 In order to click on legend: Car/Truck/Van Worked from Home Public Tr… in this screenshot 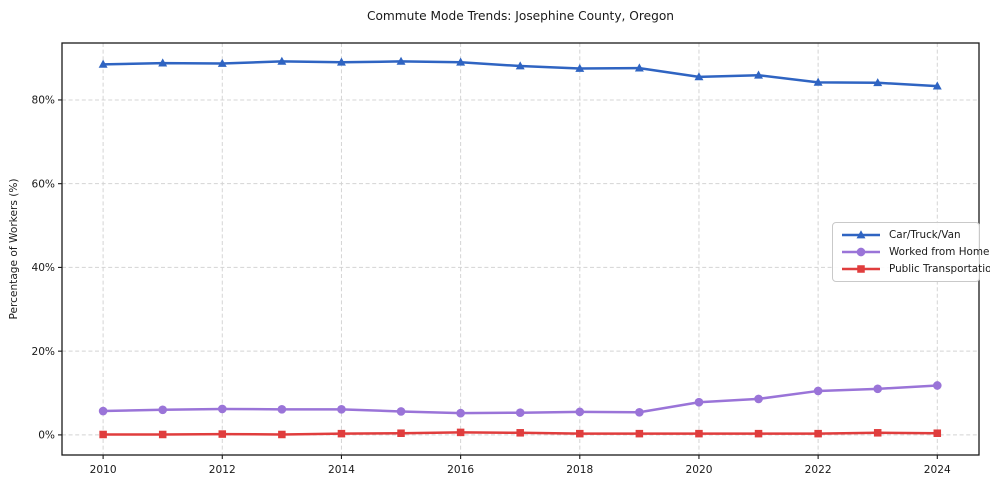, I will do `click(911, 252)`.